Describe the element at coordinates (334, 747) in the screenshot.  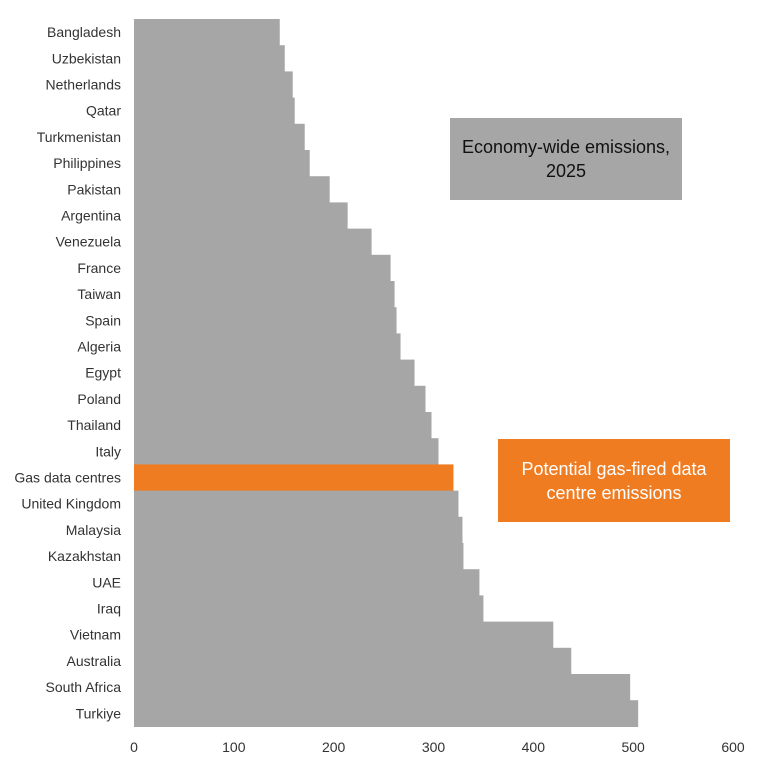
I see `x-tick-label-200: 200` at that location.